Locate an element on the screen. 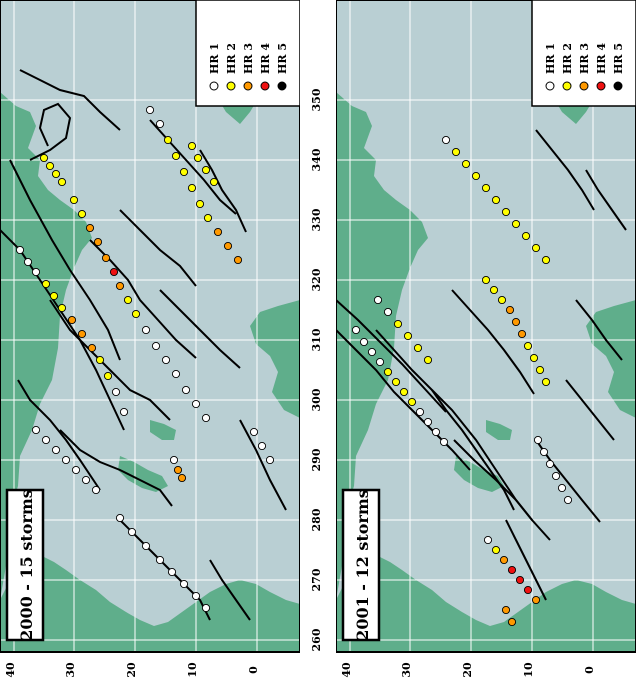  legend-box: HR 1 HR 2 HR 3 HR 4 HR 5 is located at coordinates (583, 53).